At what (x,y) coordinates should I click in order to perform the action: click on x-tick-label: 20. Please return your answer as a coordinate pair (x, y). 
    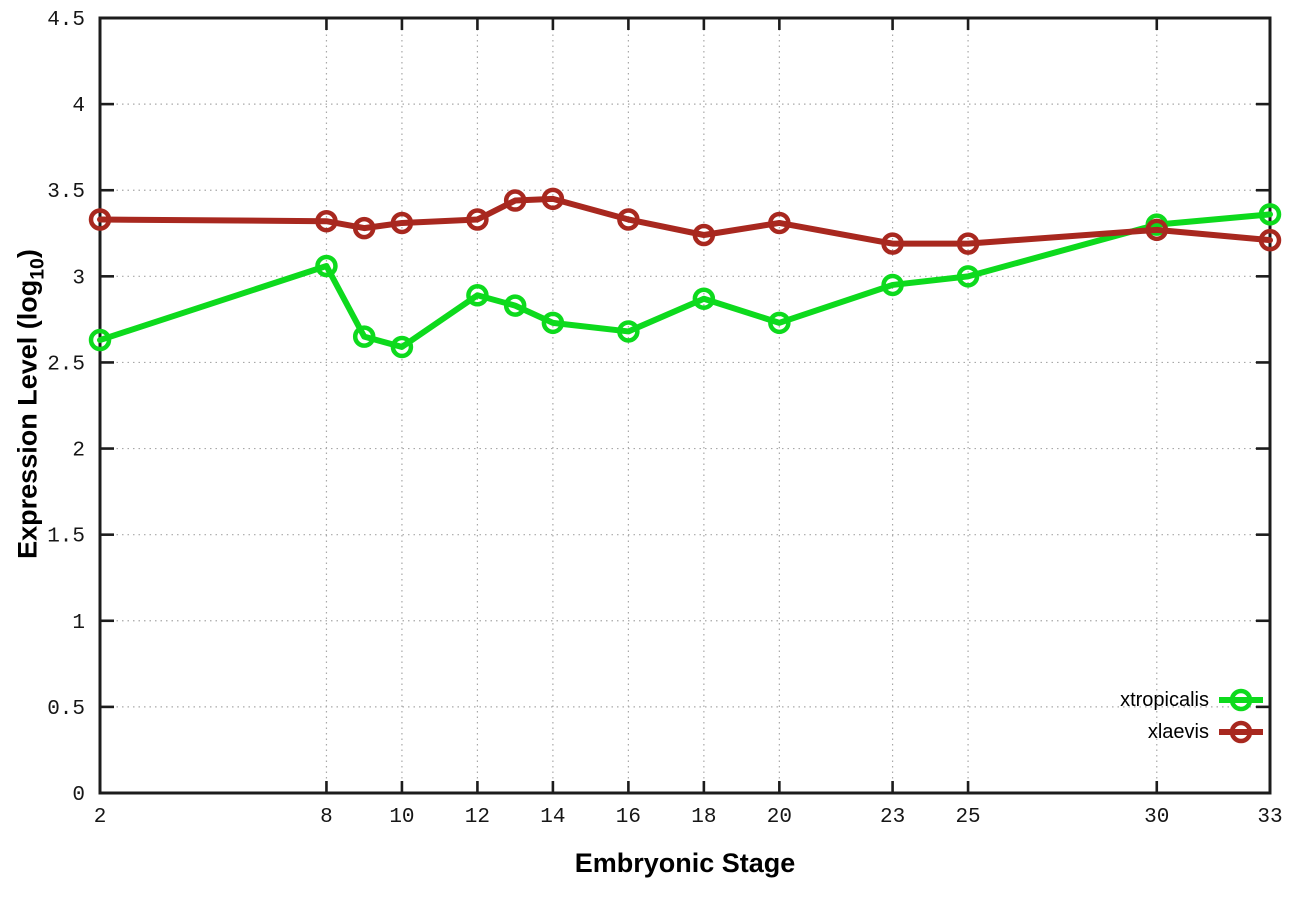
    Looking at the image, I should click on (779, 817).